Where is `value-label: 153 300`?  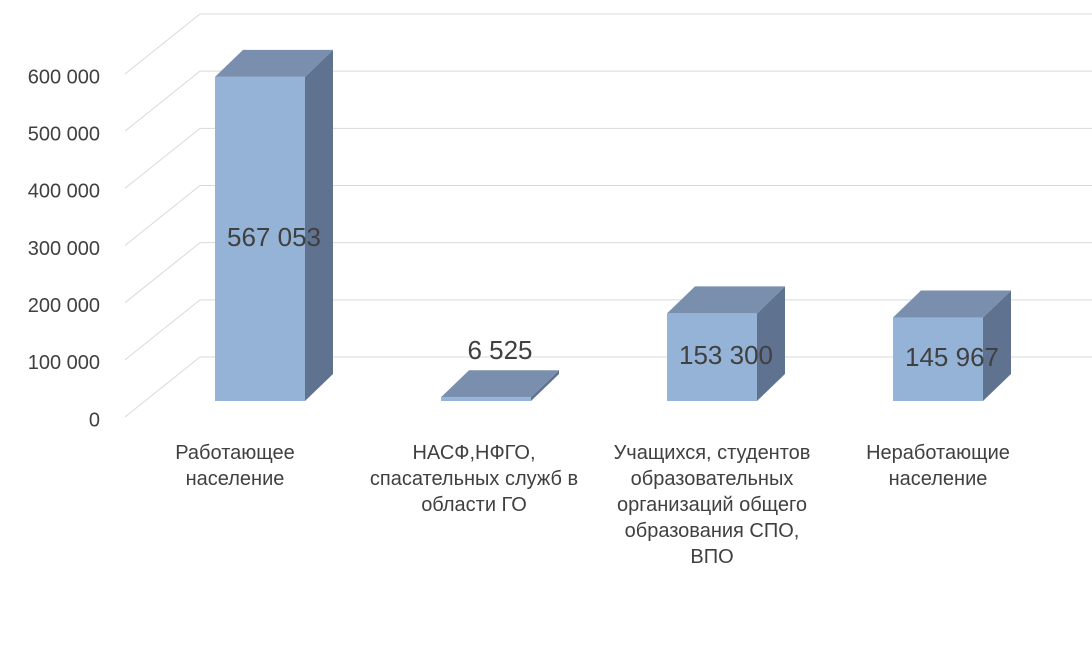 value-label: 153 300 is located at coordinates (726, 355).